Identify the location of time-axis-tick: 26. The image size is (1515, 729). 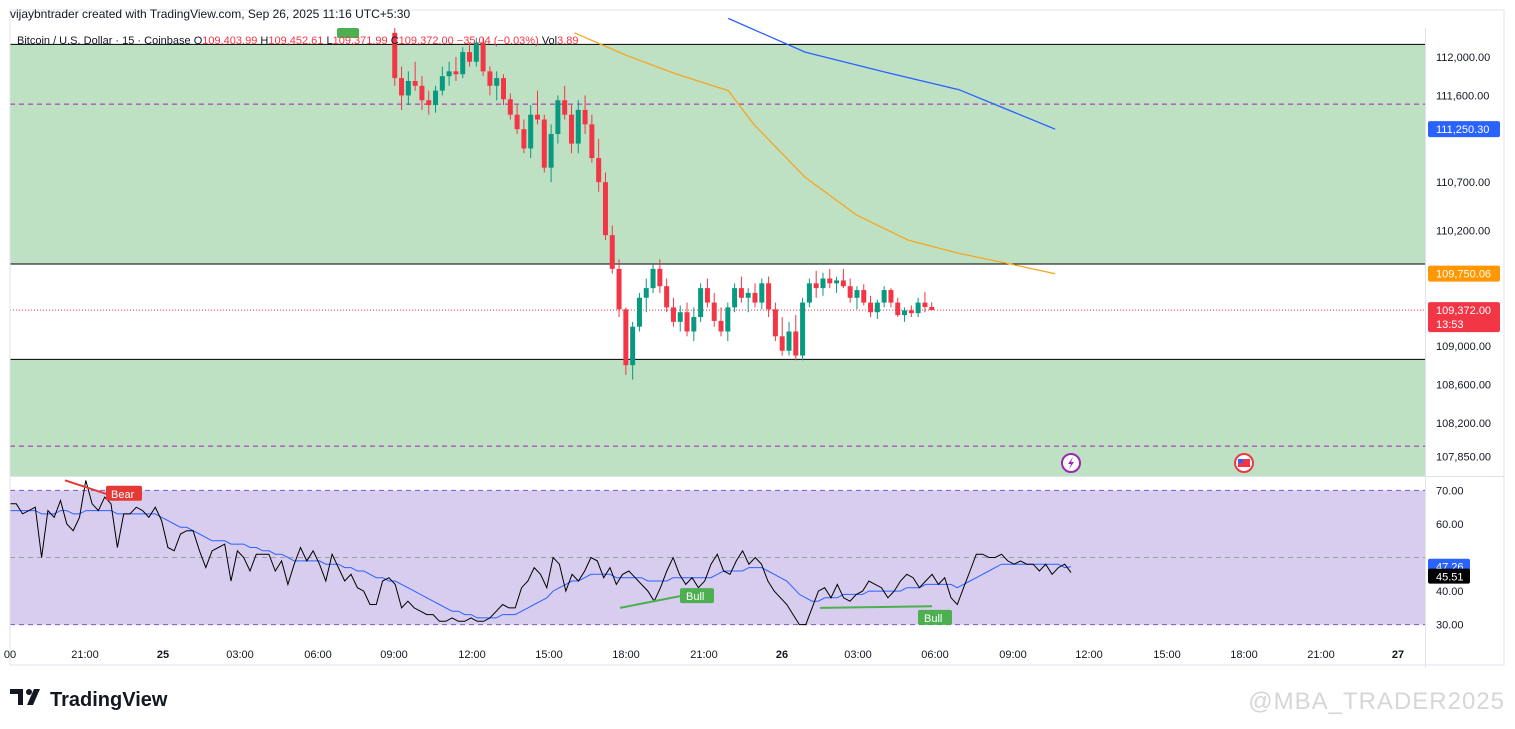
(782, 655).